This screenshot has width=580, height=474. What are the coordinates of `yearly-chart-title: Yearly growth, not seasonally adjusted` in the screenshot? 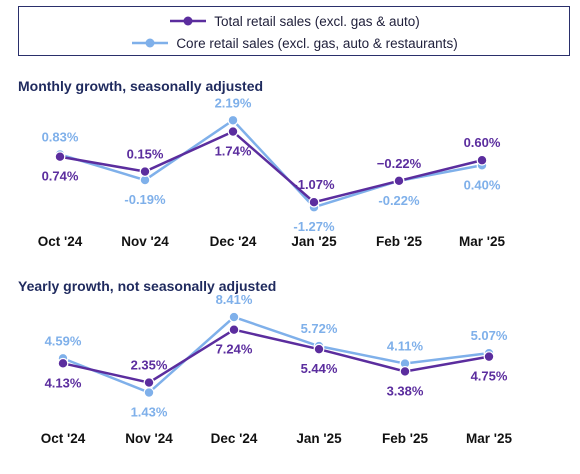 It's located at (147, 286).